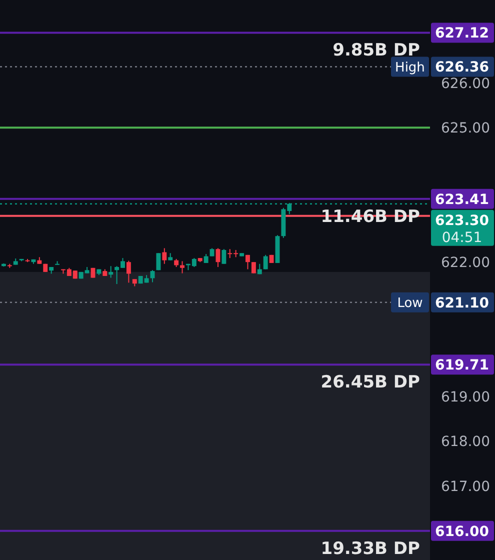 This screenshot has width=495, height=560. What do you see at coordinates (465, 262) in the screenshot?
I see `y-tick-label: 622.00` at bounding box center [465, 262].